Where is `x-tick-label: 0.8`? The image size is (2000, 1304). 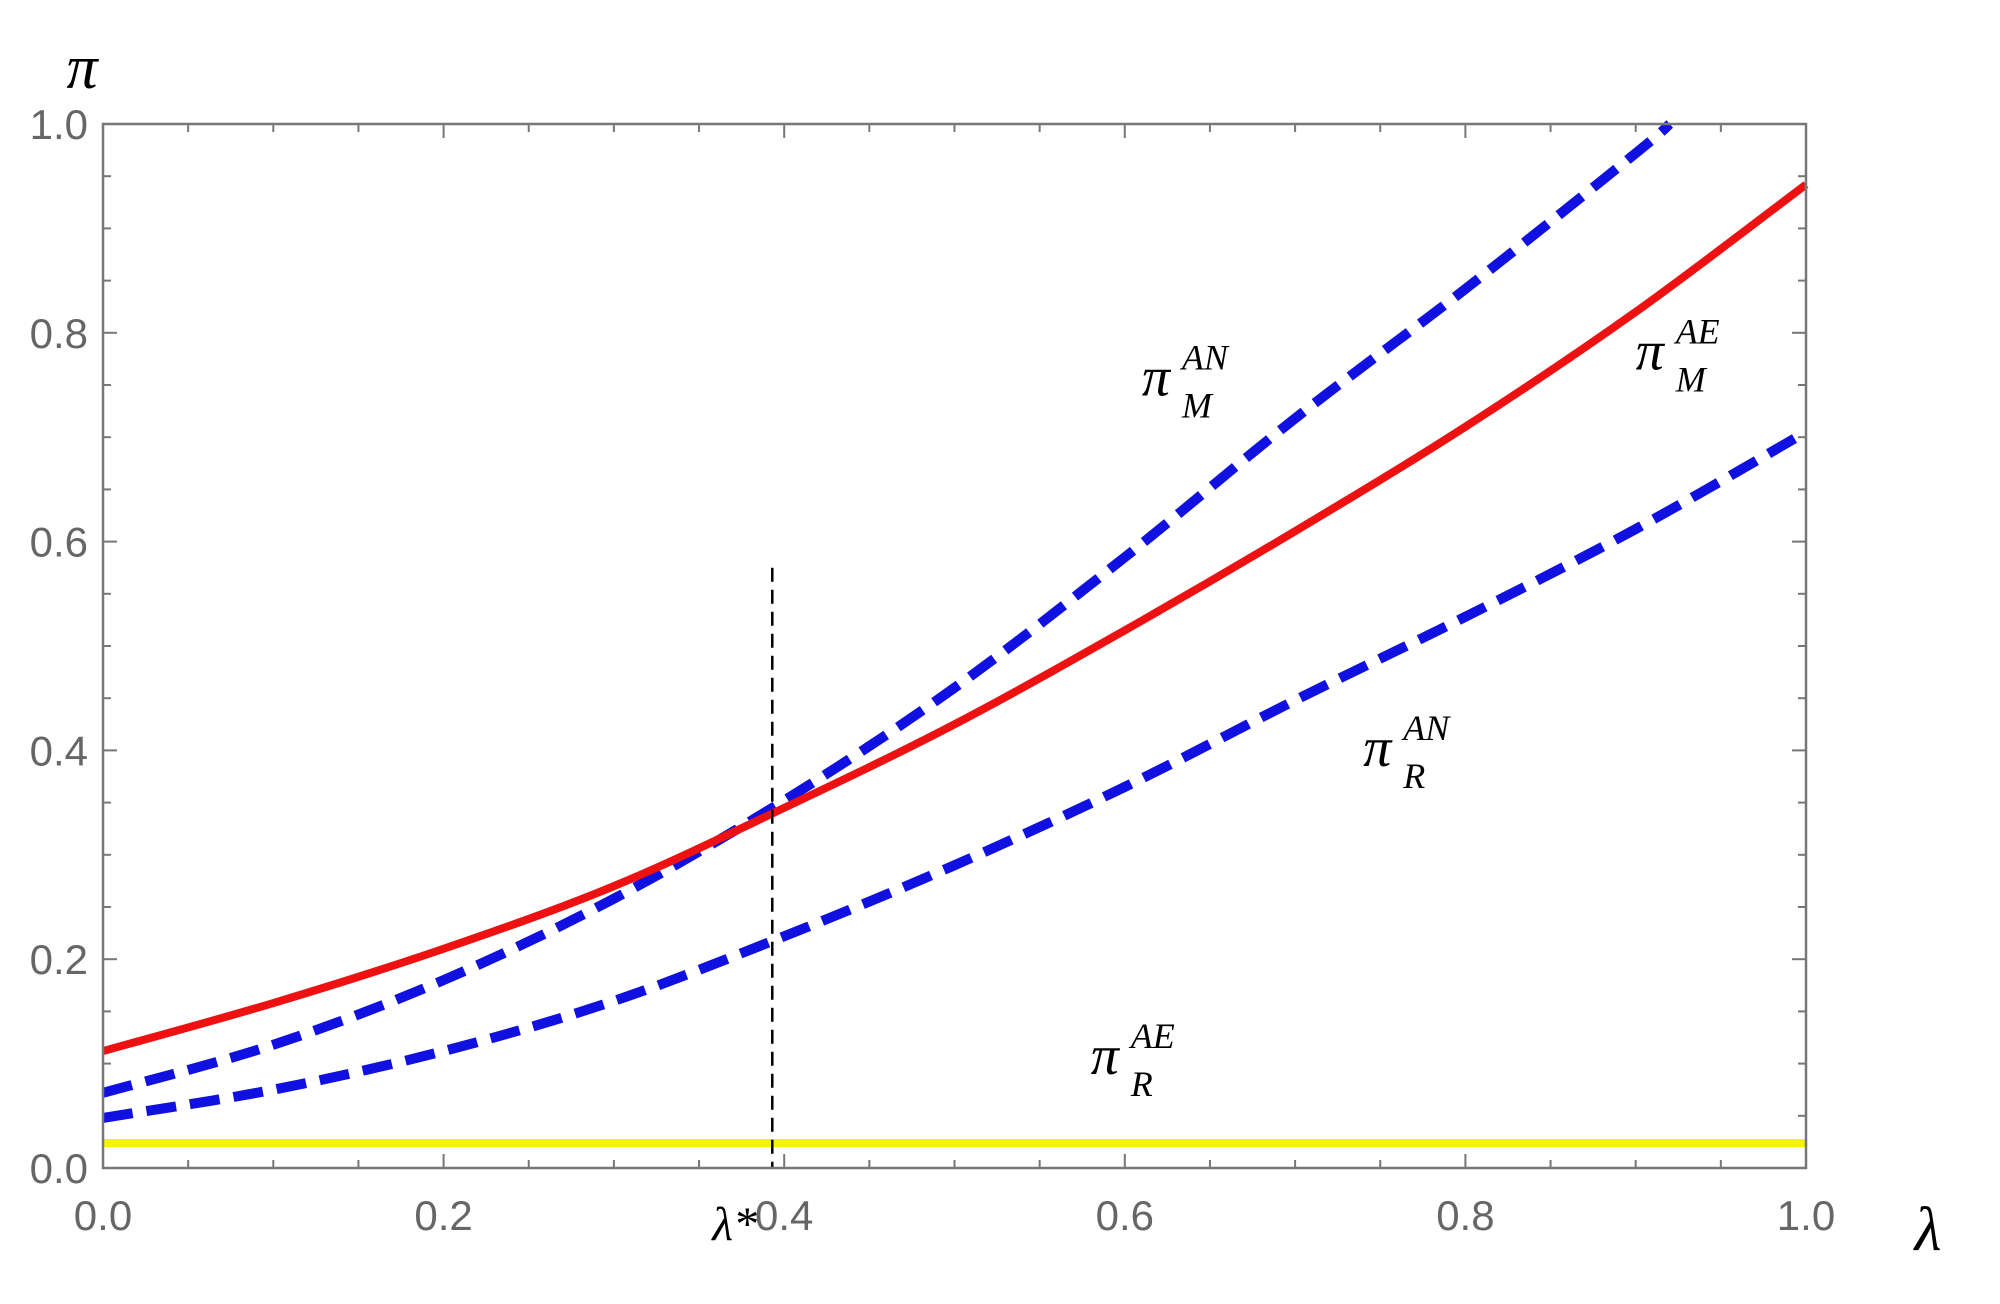
x-tick-label: 0.8 is located at coordinates (1465, 1215).